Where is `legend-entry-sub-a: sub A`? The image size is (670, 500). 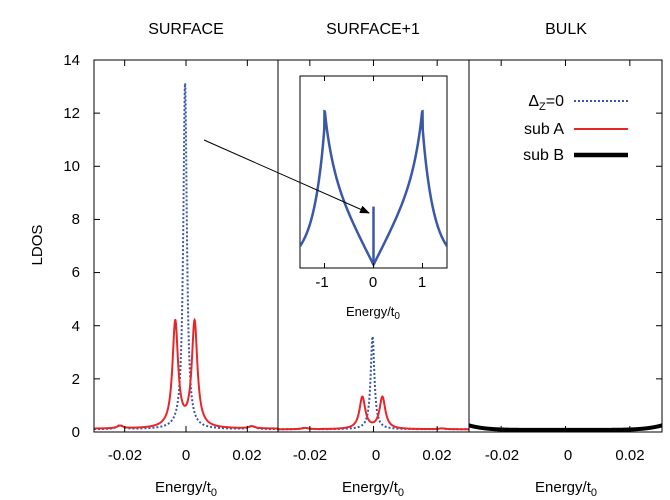 legend-entry-sub-a: sub A is located at coordinates (576, 129).